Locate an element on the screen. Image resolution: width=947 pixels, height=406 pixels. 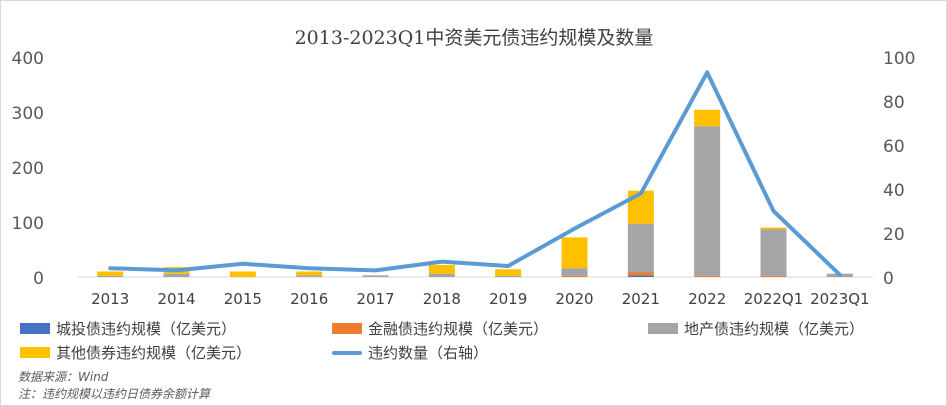
legend-swatch-jinrong is located at coordinates (347, 328).